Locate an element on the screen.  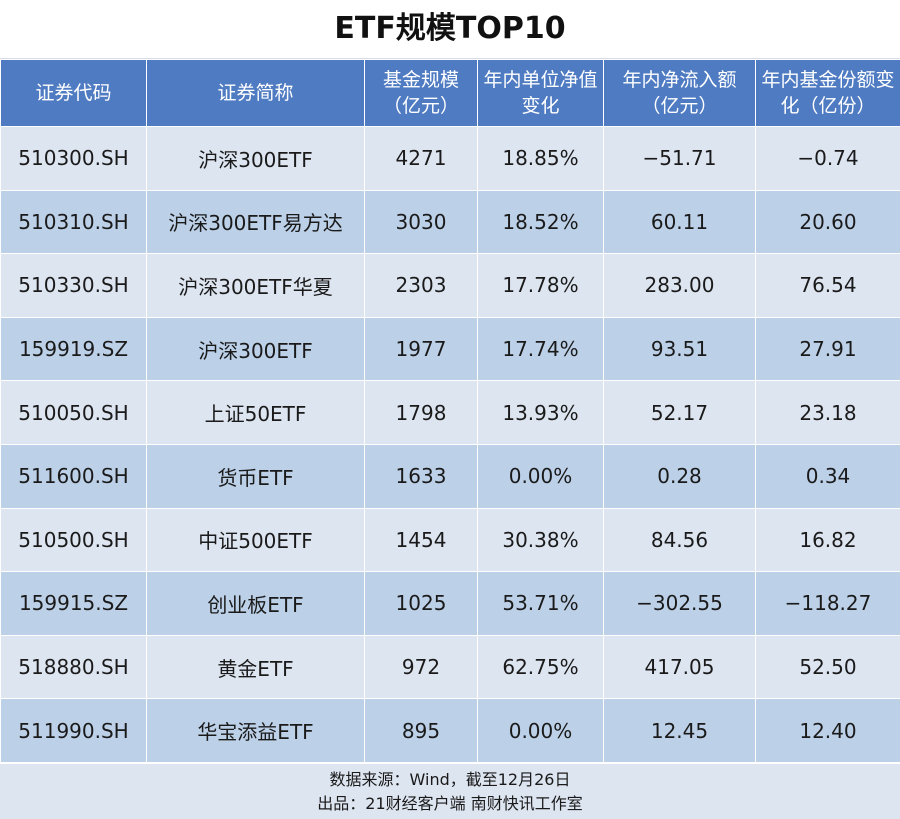
cell-net-inflow: 283.00 is located at coordinates (680, 286).